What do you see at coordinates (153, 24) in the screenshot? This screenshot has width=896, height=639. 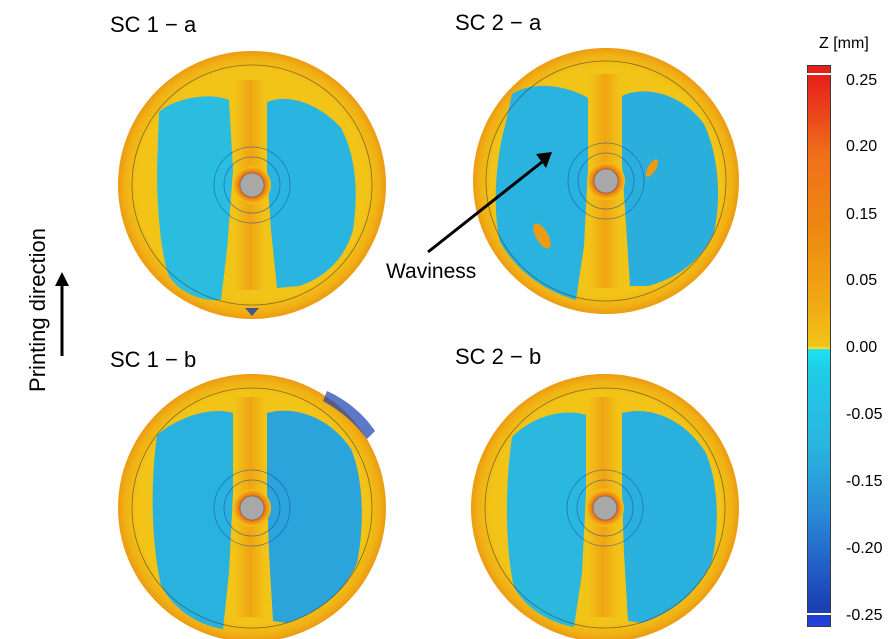 I see `panel-title-sc1-a: SC 1 − a` at bounding box center [153, 24].